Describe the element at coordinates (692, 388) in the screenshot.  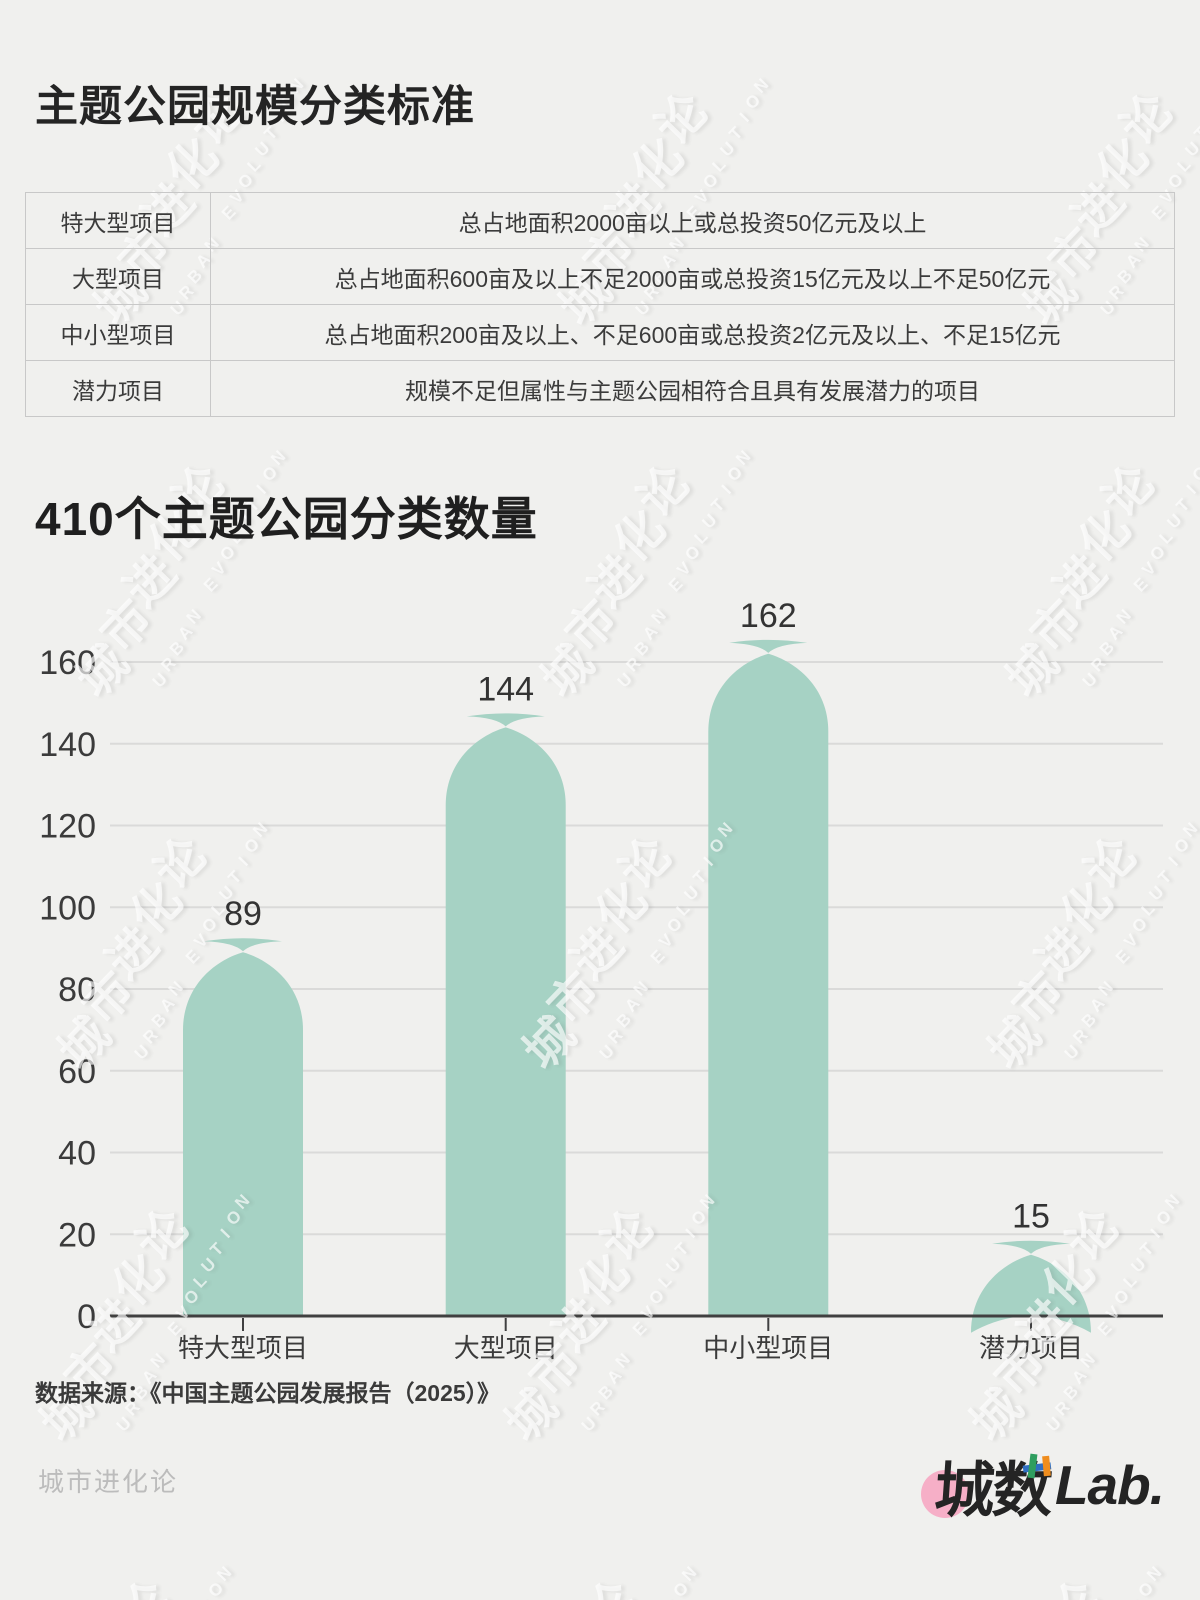
I see `row-criteria: 规模不足但属性与主题公园相符合且具有发展潜力的项目` at that location.